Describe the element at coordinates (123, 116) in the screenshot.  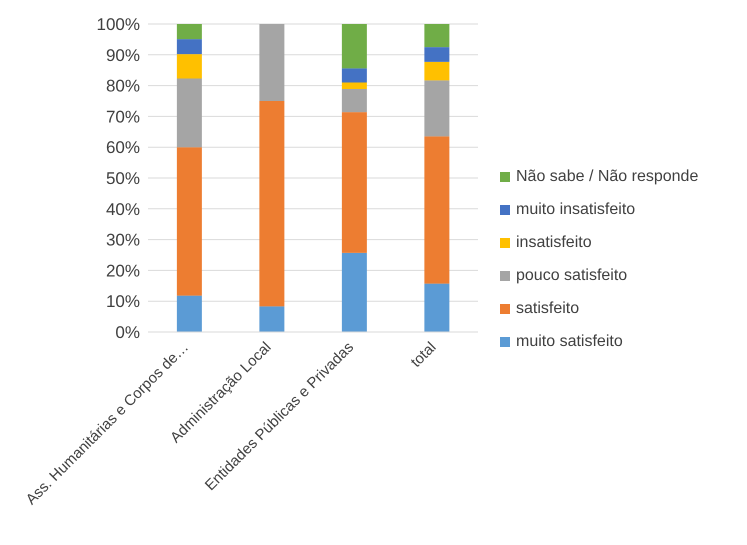
I see `y-tick-label: 70%` at that location.